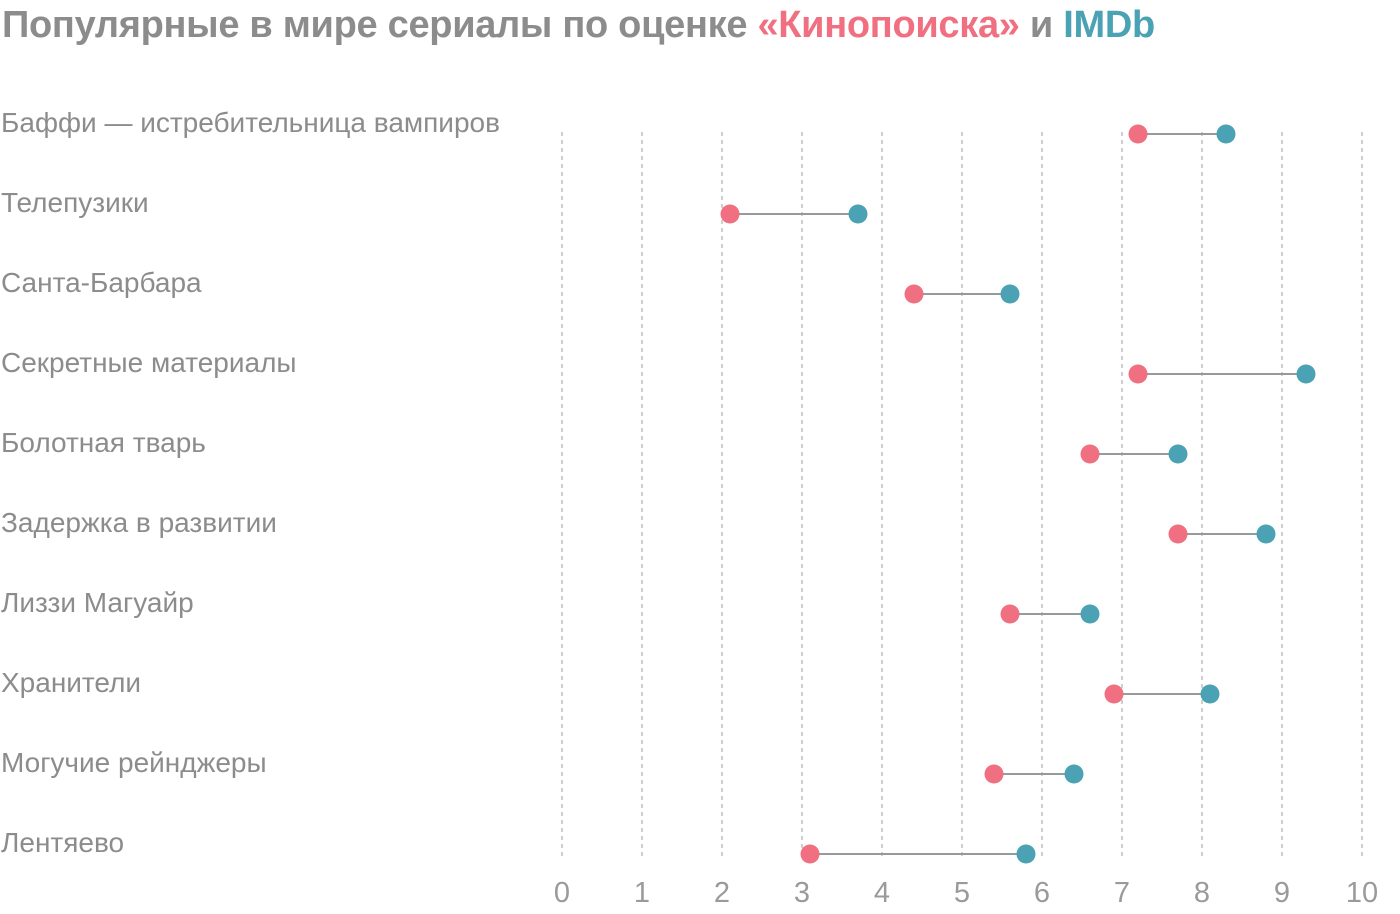 Image resolution: width=1400 pixels, height=914 pixels. Describe the element at coordinates (139, 522) in the screenshot. I see `category-label: Задержка в развитии` at that location.